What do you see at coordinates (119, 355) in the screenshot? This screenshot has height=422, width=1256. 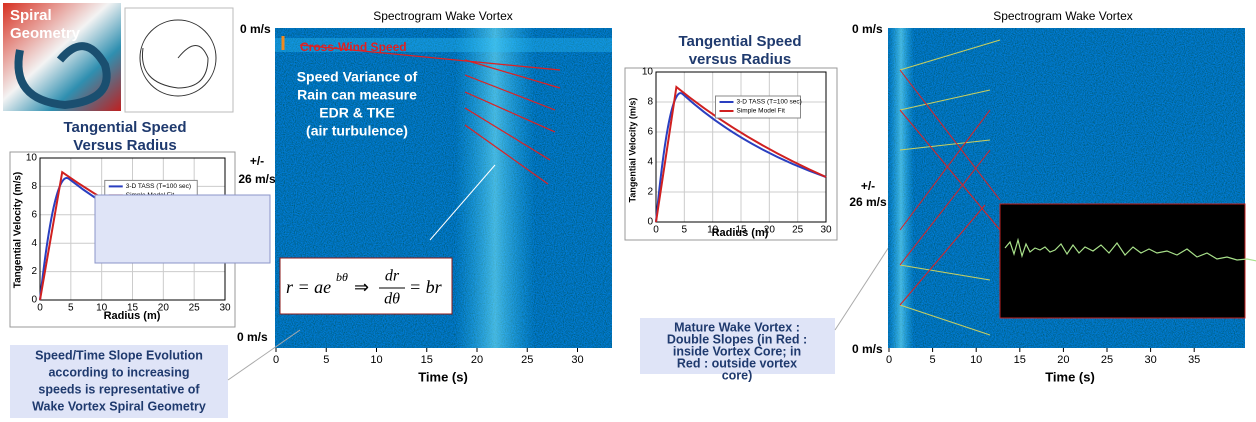 I see `note-line: Speed/Time Slope Evolution` at bounding box center [119, 355].